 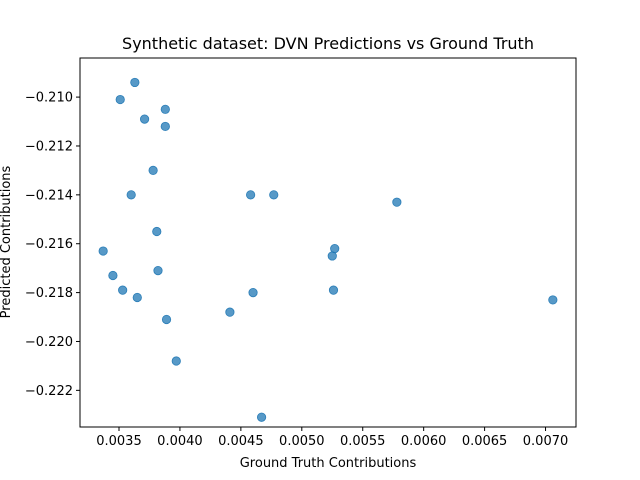 What do you see at coordinates (363, 441) in the screenshot?
I see `x-tick-label: 0.0055` at bounding box center [363, 441].